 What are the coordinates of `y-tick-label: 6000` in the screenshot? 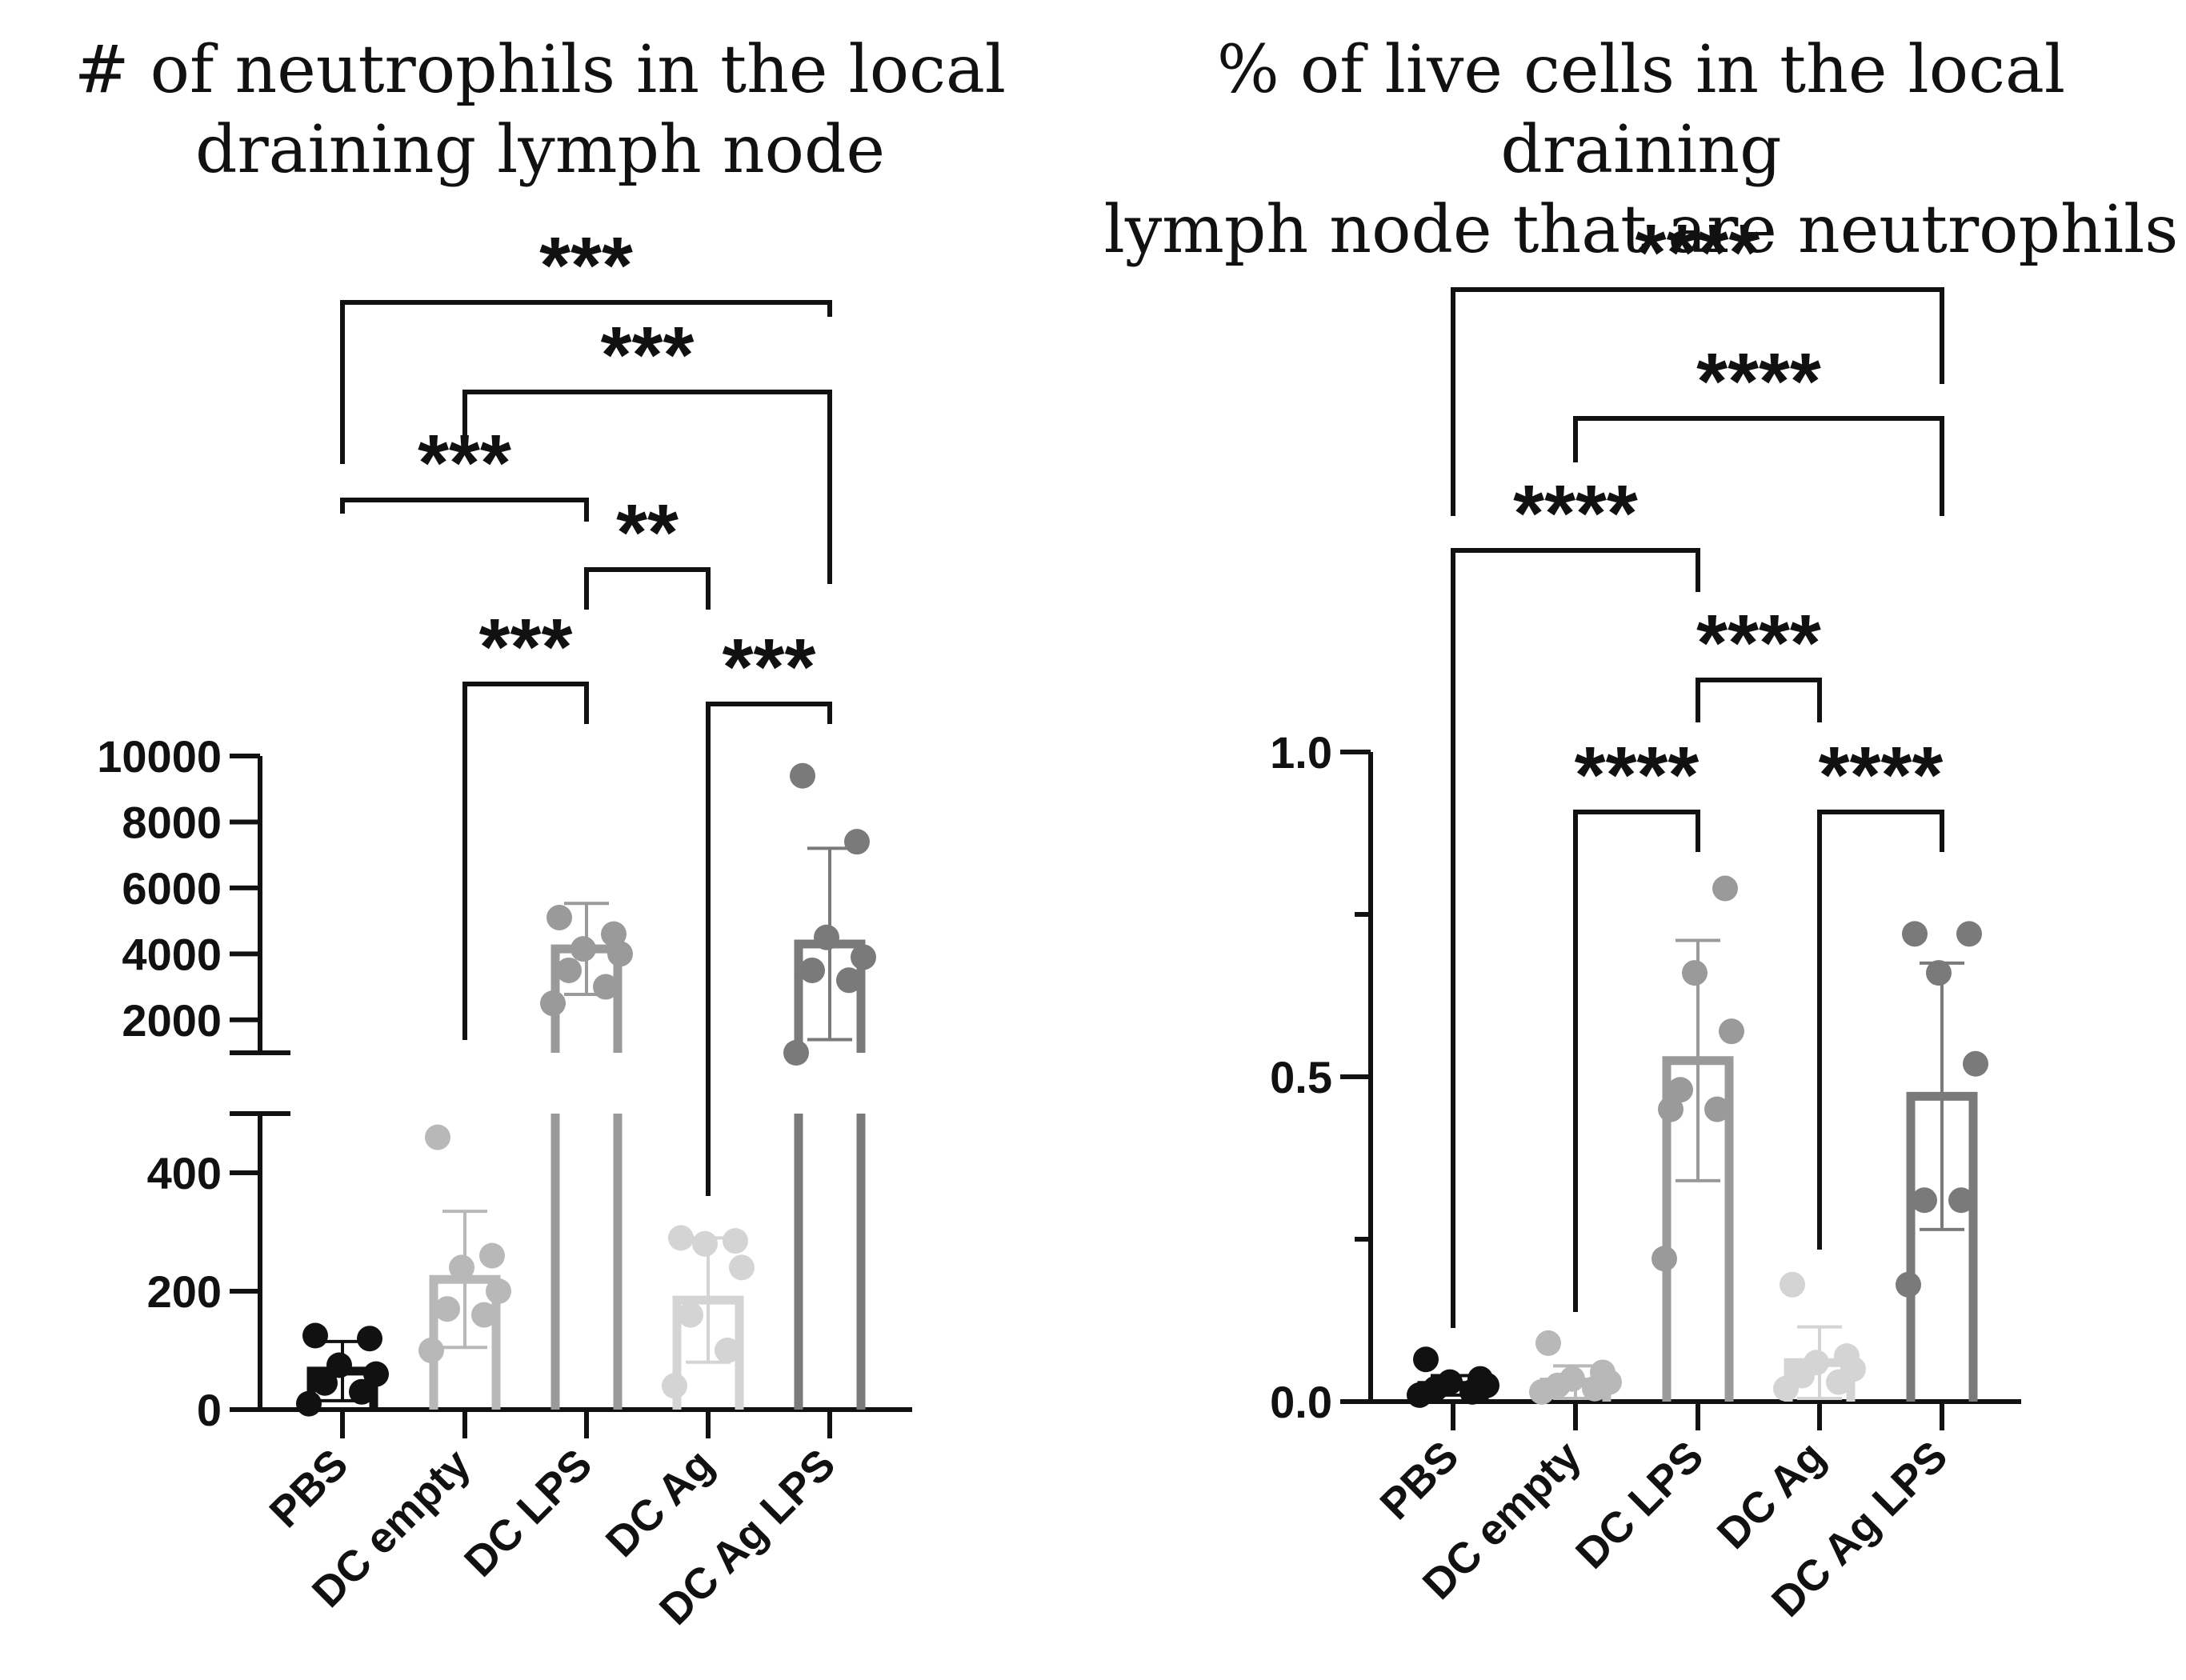 It's located at (172, 888).